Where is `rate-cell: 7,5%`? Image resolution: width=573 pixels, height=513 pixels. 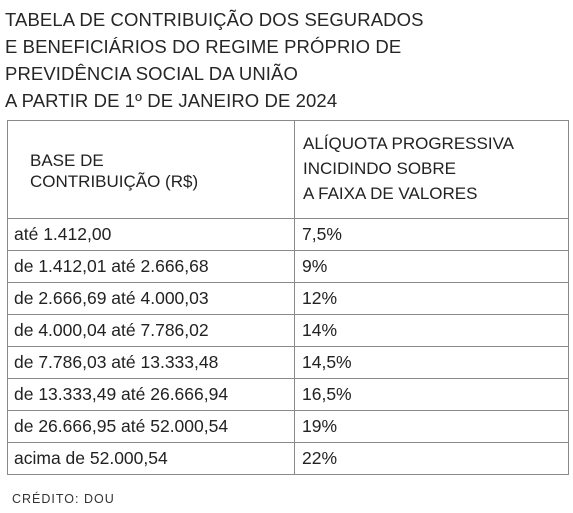
rate-cell: 7,5% is located at coordinates (431, 234).